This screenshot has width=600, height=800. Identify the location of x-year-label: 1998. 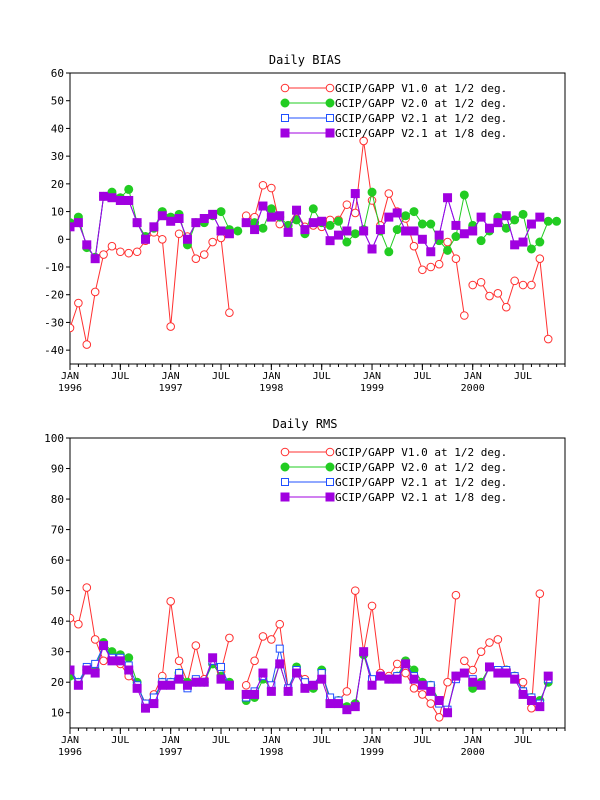
(271, 388).